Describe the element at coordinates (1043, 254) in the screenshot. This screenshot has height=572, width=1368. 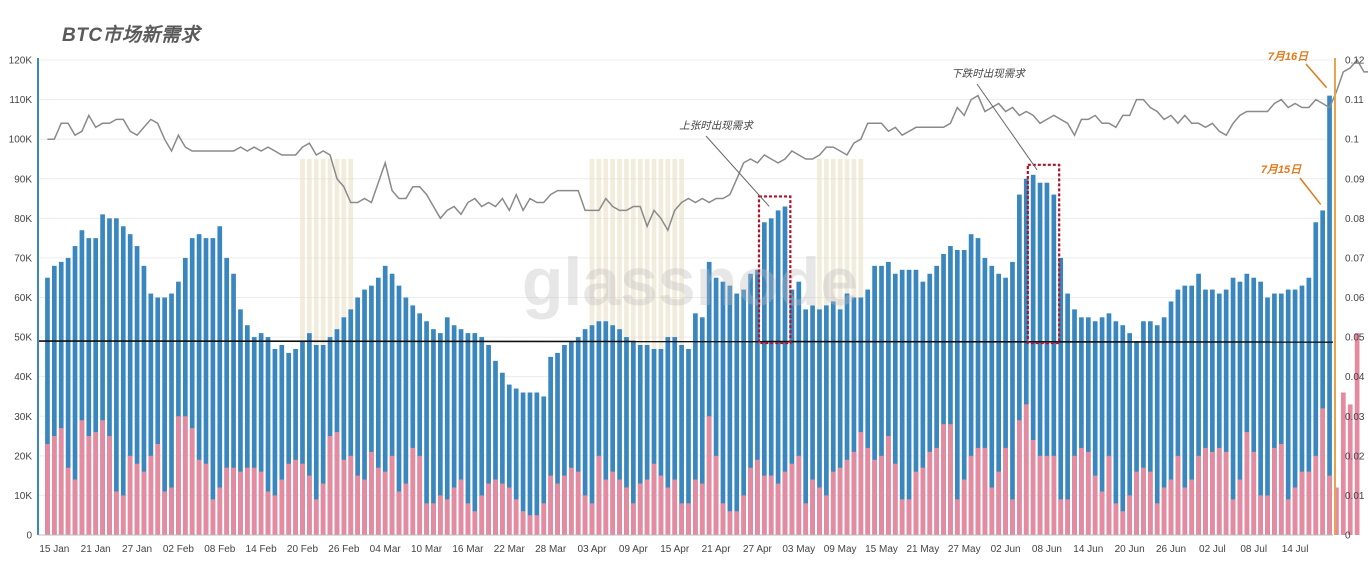
I see `highlight-box` at that location.